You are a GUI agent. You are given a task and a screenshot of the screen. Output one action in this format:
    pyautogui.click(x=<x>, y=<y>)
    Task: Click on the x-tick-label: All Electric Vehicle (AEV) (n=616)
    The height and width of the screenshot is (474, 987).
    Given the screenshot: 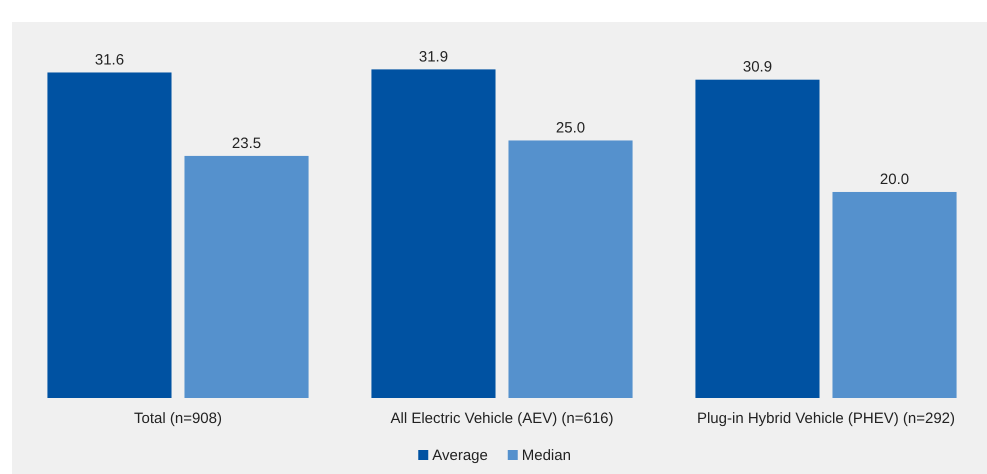 What is the action you would take?
    pyautogui.click(x=502, y=418)
    